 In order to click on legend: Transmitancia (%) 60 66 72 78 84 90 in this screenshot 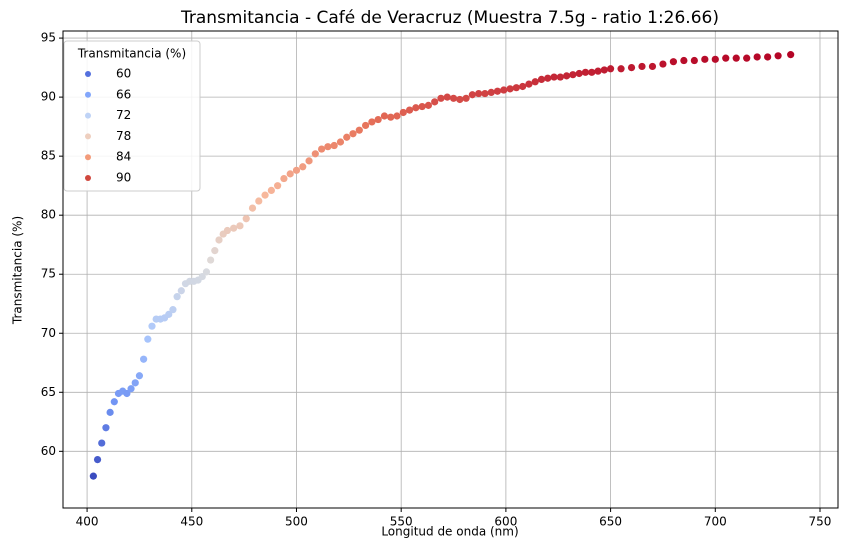, I will do `click(132, 116)`.